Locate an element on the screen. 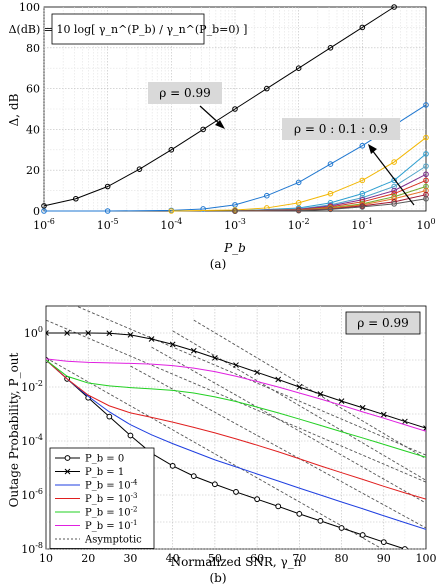 The height and width of the screenshot is (586, 436). panel-label-a: (a) is located at coordinates (218, 264).